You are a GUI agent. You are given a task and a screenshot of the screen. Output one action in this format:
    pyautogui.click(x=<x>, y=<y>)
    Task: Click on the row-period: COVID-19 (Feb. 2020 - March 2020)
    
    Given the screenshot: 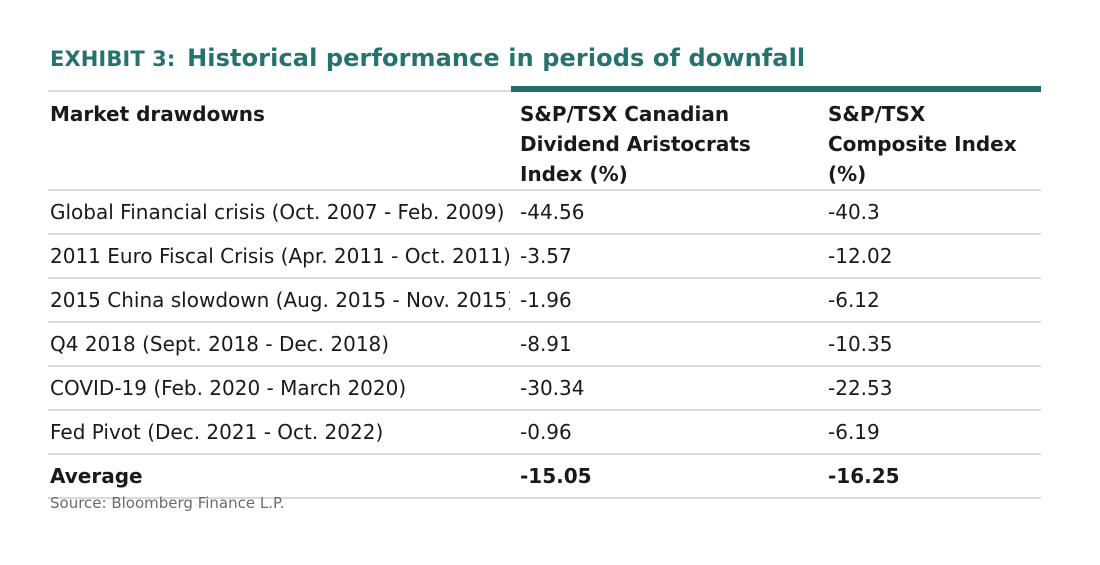 What is the action you would take?
    pyautogui.click(x=279, y=388)
    